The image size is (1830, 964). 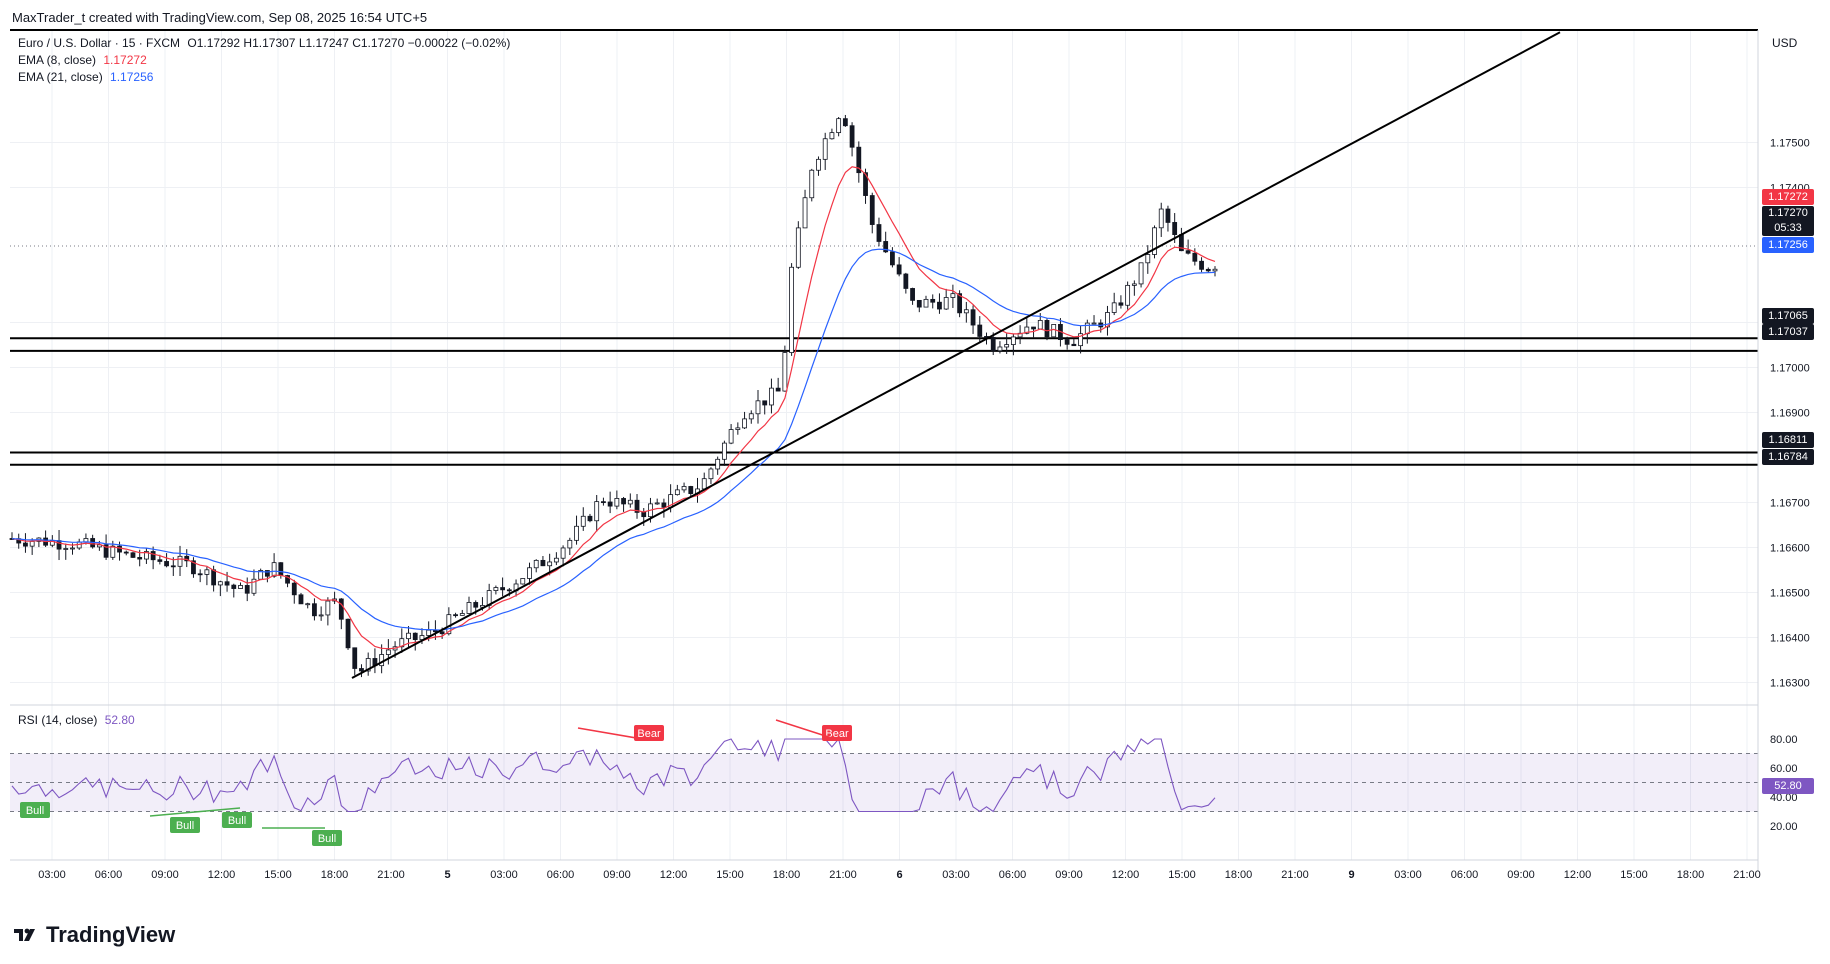 What do you see at coordinates (1351, 875) in the screenshot?
I see `time-tick-label: 9` at bounding box center [1351, 875].